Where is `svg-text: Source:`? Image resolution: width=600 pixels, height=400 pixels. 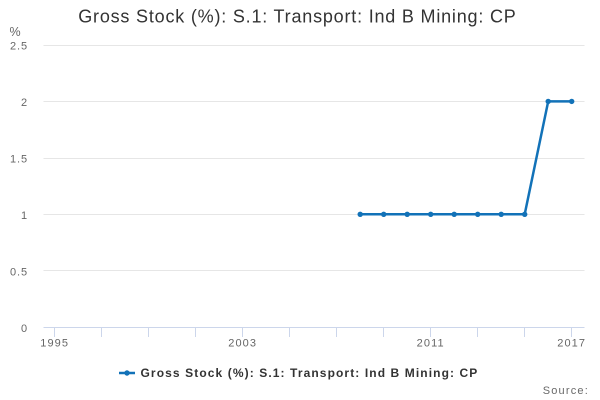
svg-text: Source: is located at coordinates (566, 391).